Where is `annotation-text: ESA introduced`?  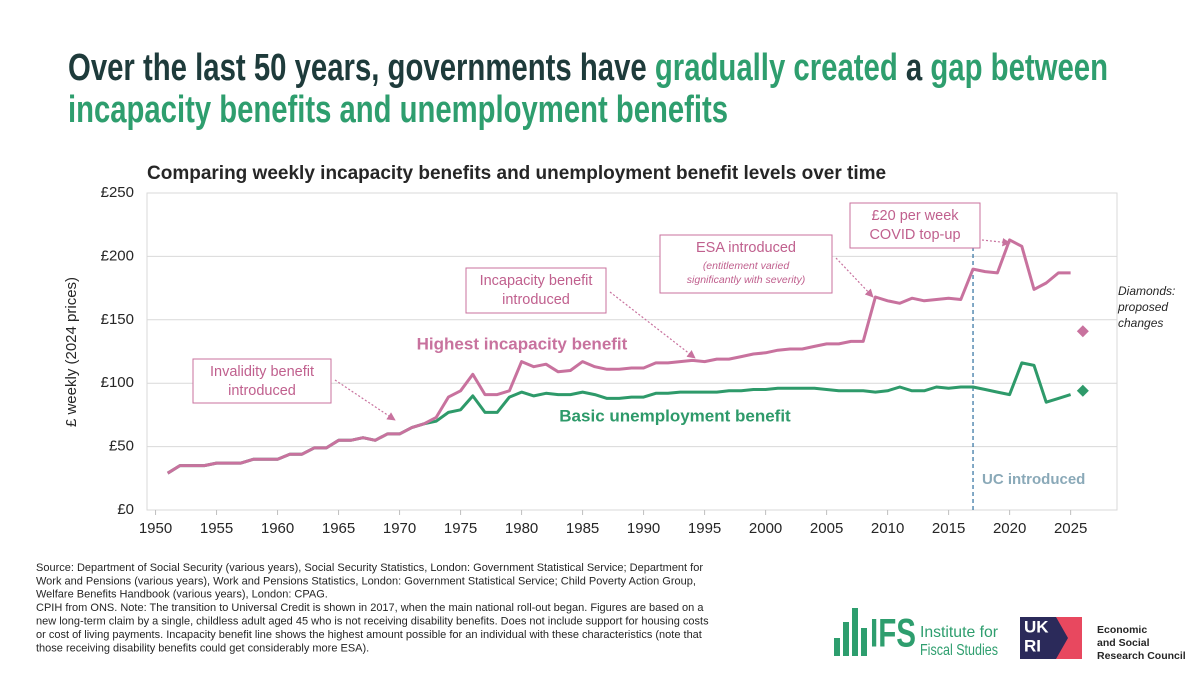
annotation-text: ESA introduced is located at coordinates (746, 248).